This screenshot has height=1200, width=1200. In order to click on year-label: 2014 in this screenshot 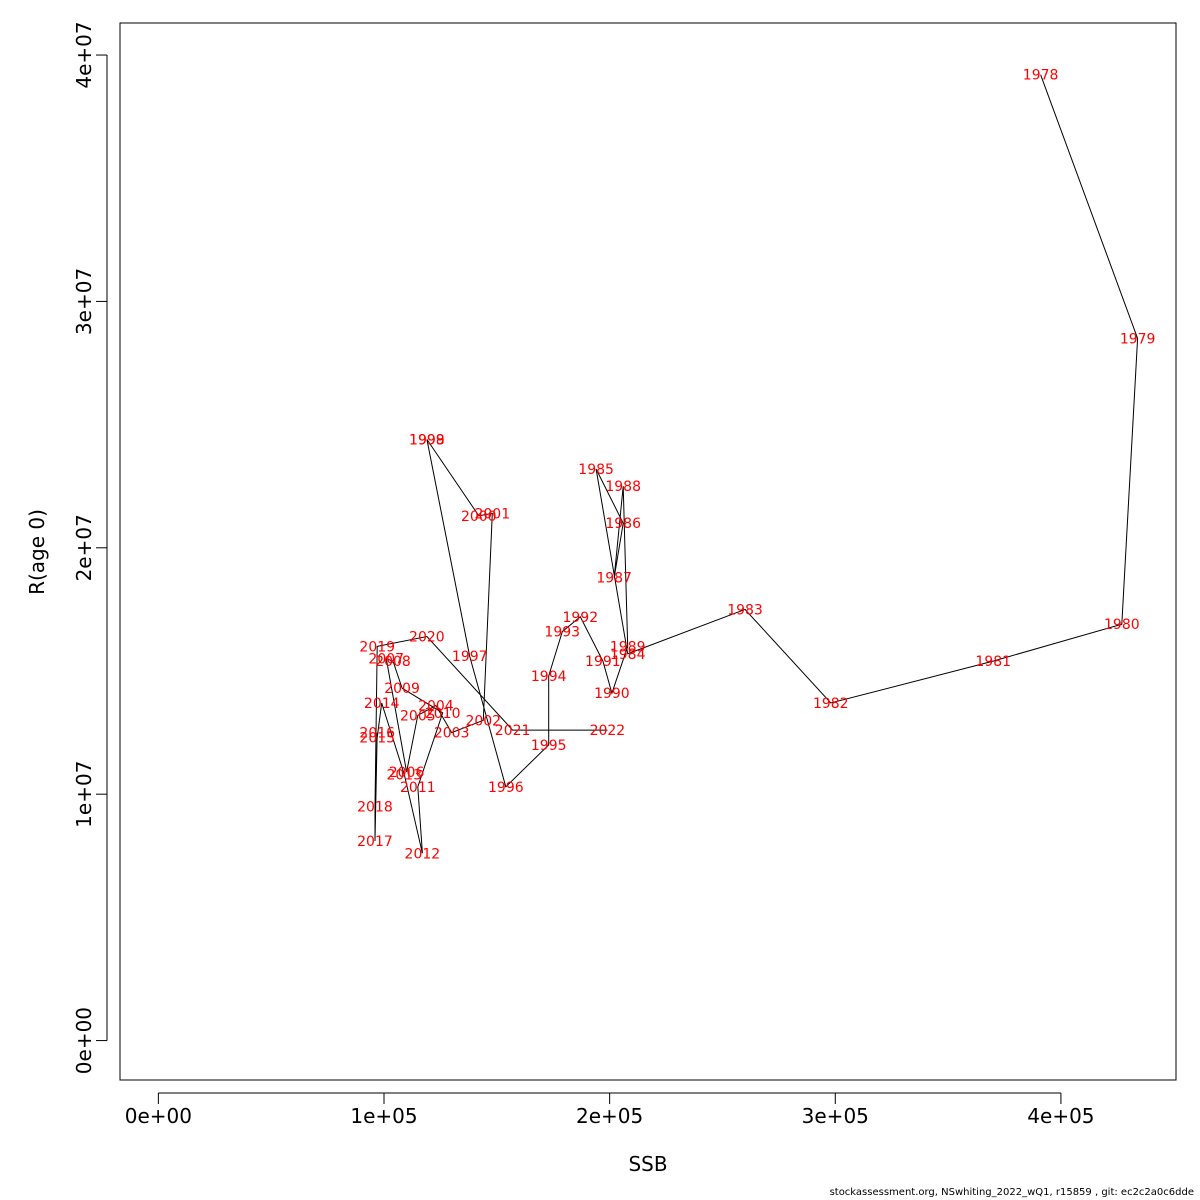, I will do `click(382, 704)`.